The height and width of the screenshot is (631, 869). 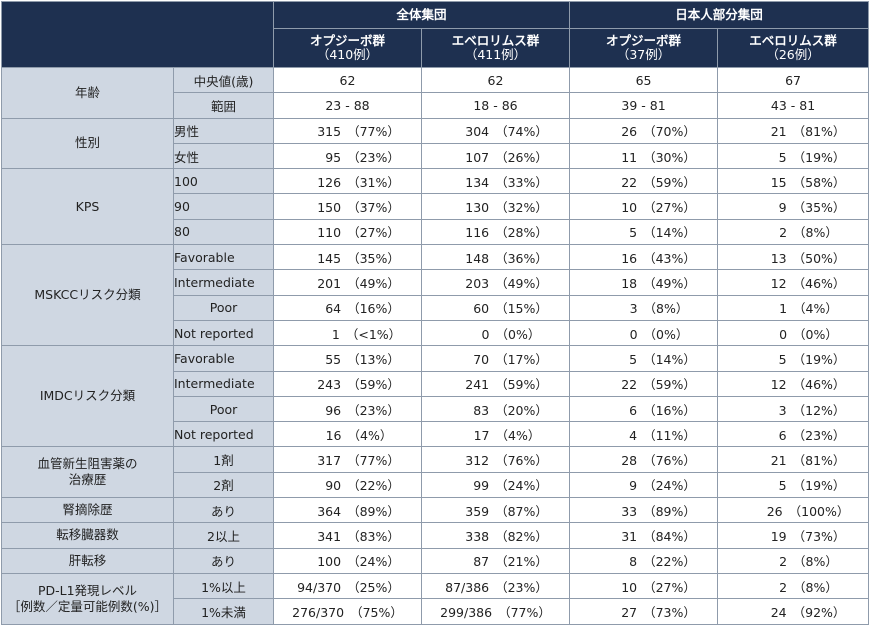 I want to click on value-percent: （21%）, so click(x=521, y=562).